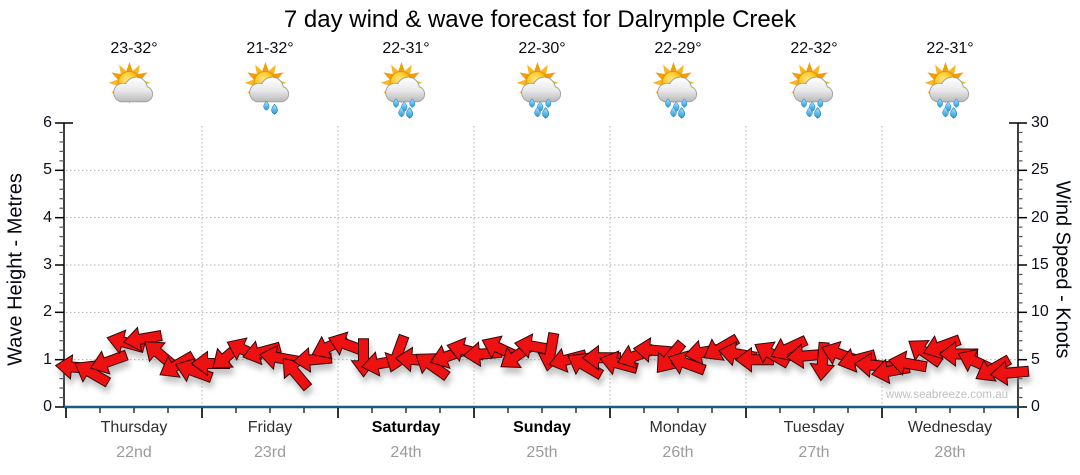  Describe the element at coordinates (1040, 312) in the screenshot. I see `right-axis-tick: 10` at that location.